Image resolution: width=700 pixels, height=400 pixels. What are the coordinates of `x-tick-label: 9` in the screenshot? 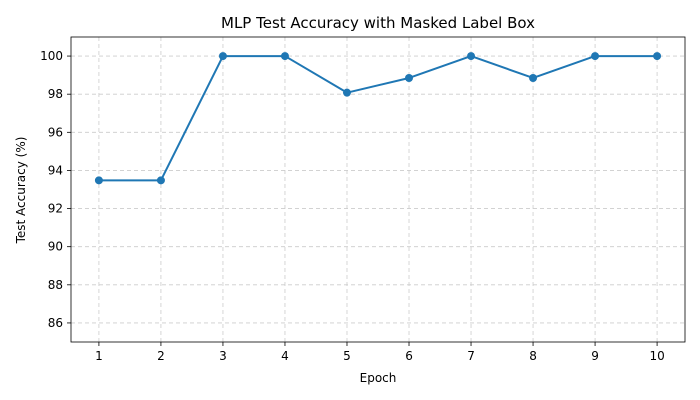 It's located at (595, 356).